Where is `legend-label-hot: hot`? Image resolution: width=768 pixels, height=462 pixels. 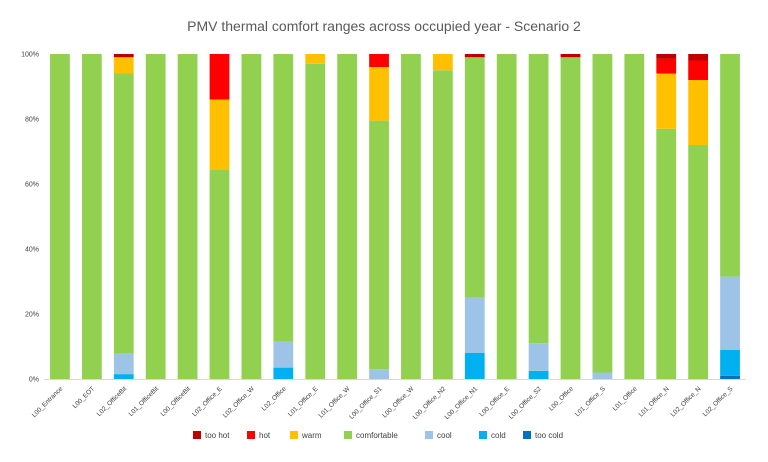
legend-label-hot: hot is located at coordinates (265, 435).